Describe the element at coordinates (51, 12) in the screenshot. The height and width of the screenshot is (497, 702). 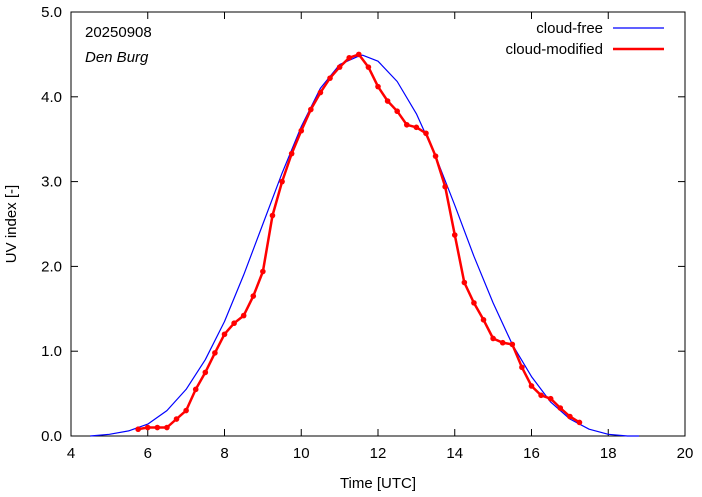
I see `y-tick-label: 5.0` at that location.